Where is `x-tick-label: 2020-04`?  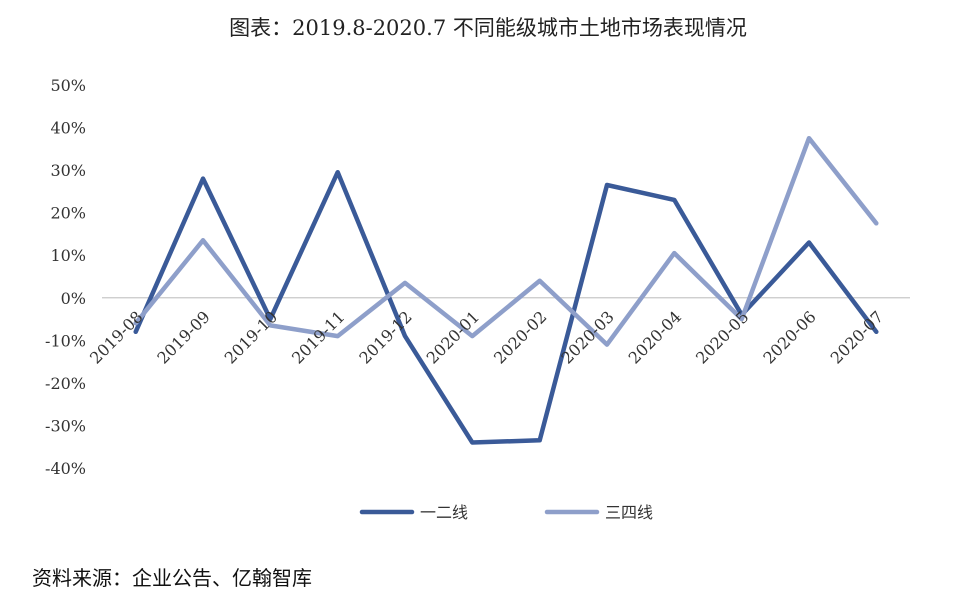 x-tick-label: 2020-04 is located at coordinates (655, 337).